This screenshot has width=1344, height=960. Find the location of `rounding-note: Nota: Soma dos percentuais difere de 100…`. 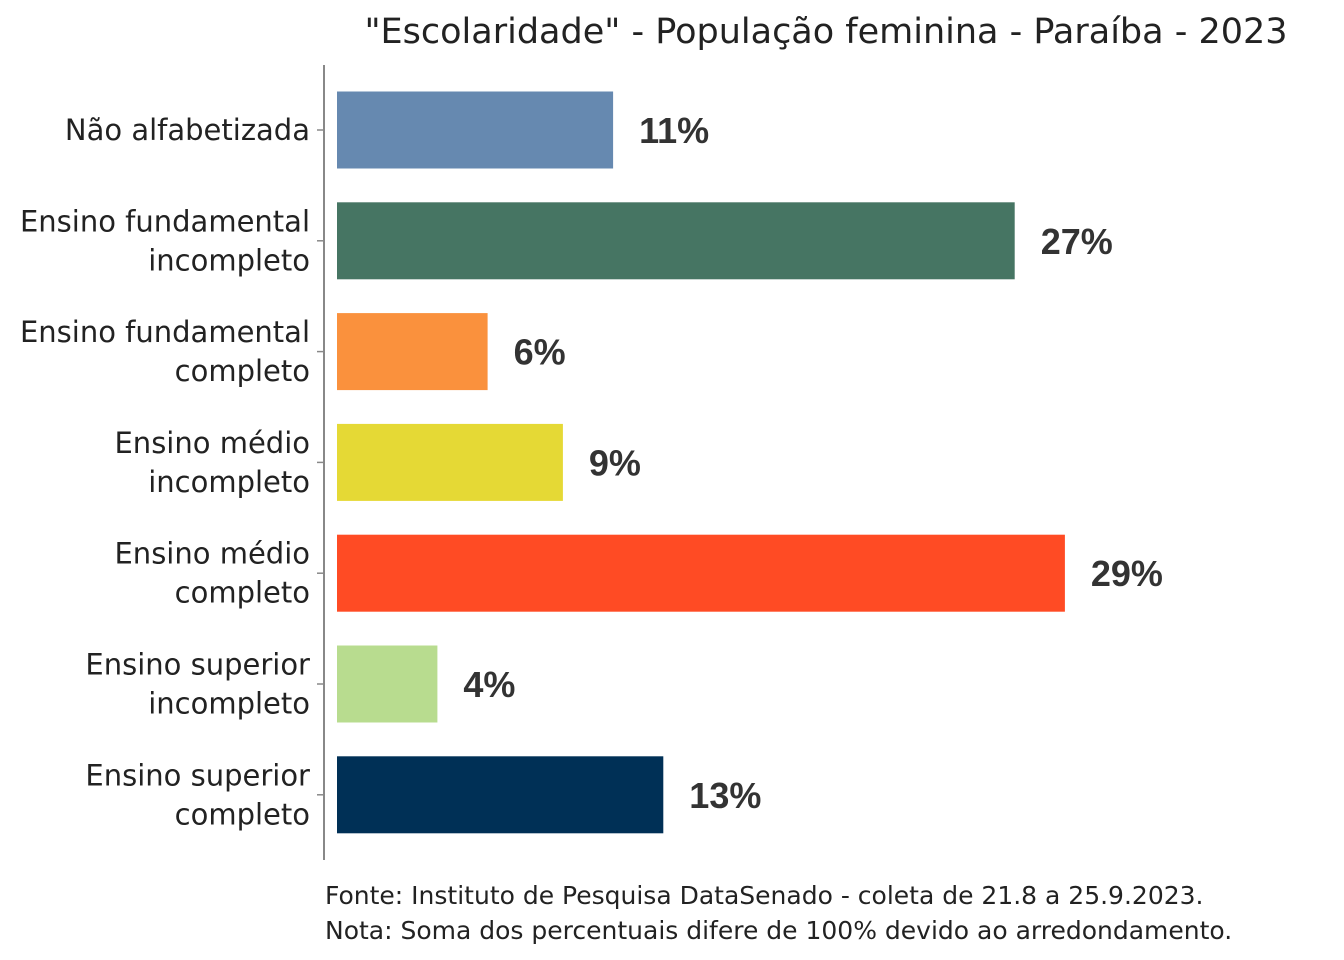

rounding-note: Nota: Soma dos percentuais difere de 100… is located at coordinates (778, 930).